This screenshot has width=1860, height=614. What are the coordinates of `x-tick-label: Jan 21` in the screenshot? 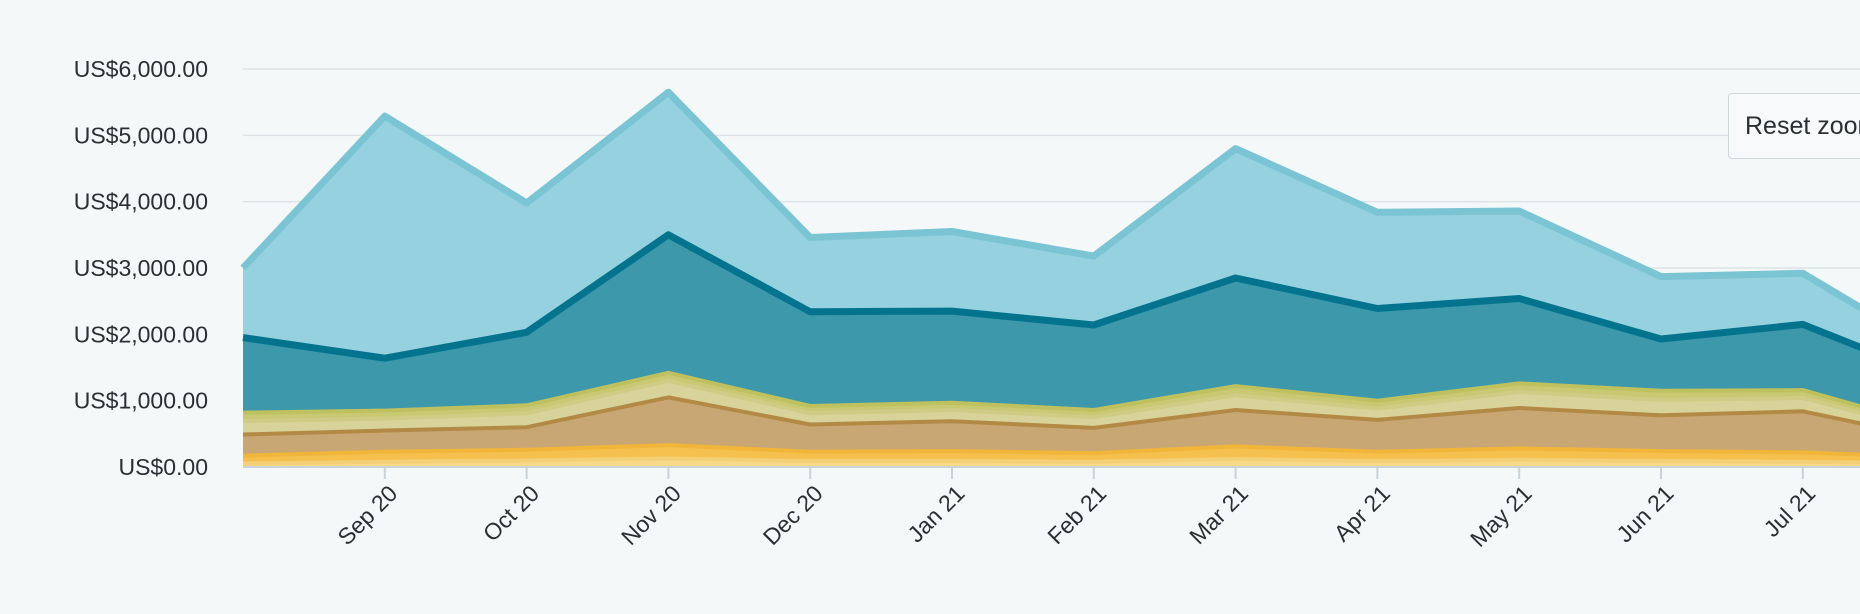 It's located at (935, 513).